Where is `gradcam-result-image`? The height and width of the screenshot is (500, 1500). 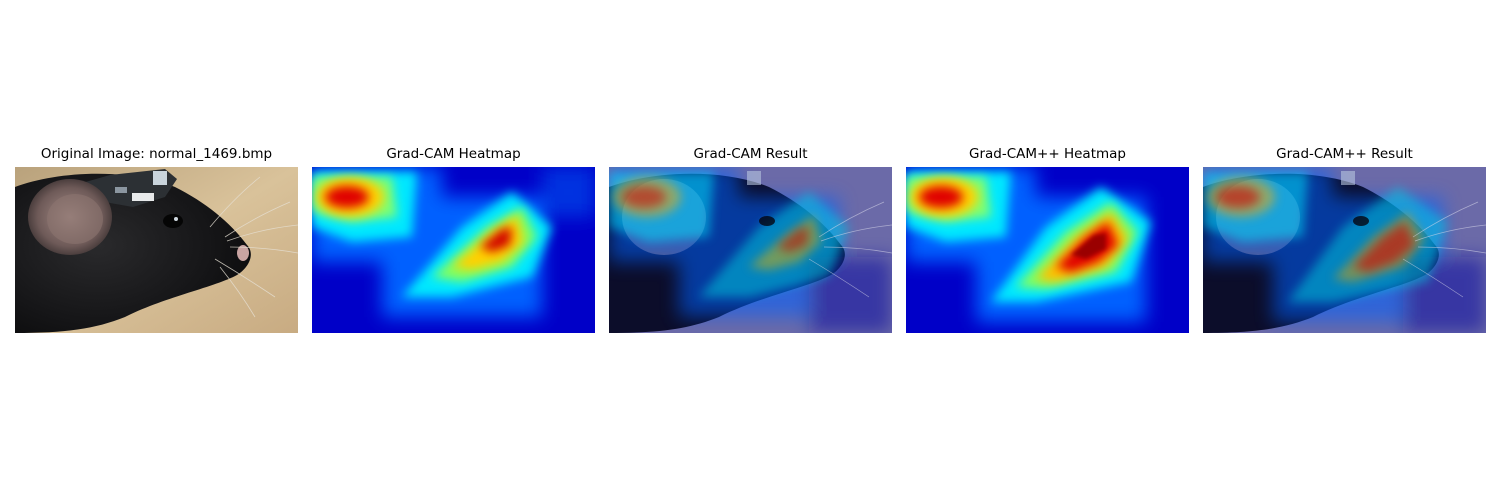
gradcam-result-image is located at coordinates (750, 250).